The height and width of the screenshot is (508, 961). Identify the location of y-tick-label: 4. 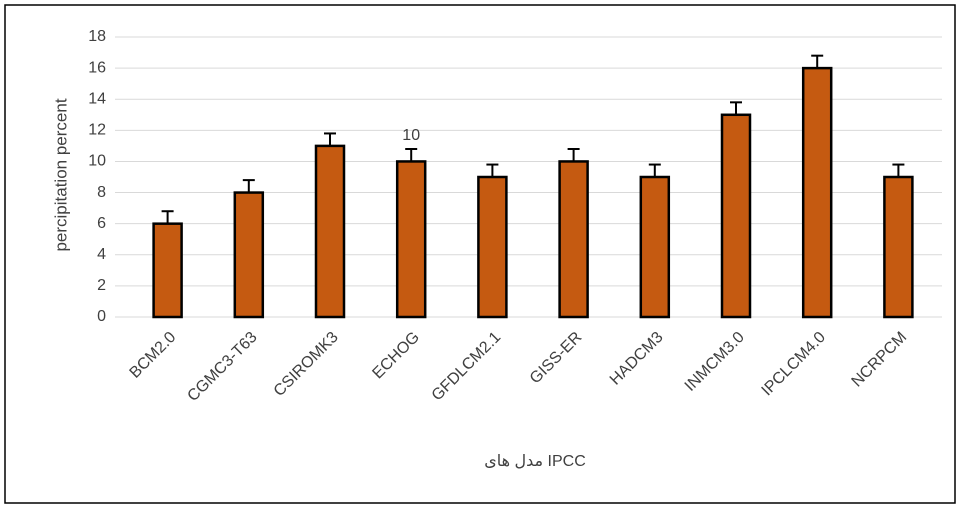
(101, 254).